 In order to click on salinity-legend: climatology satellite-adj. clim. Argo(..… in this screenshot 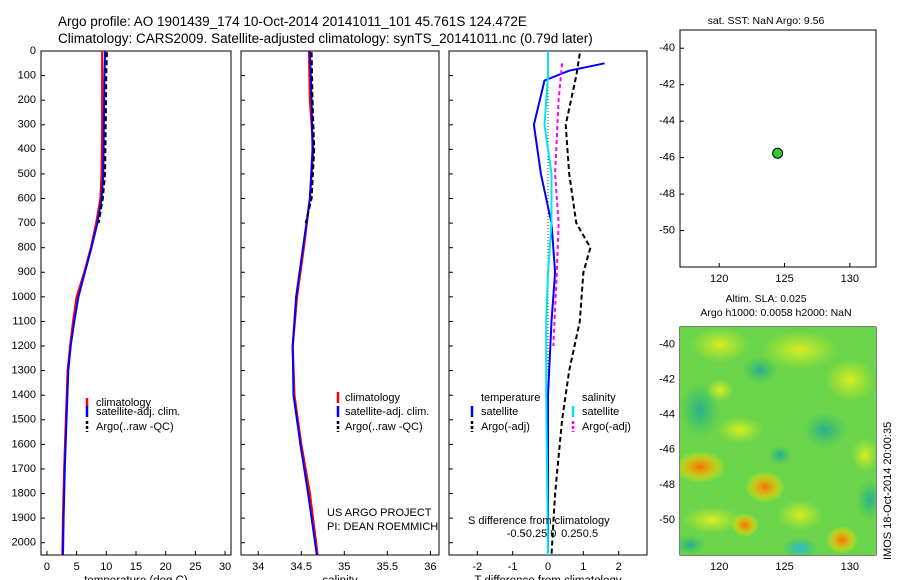, I will do `click(382, 412)`.